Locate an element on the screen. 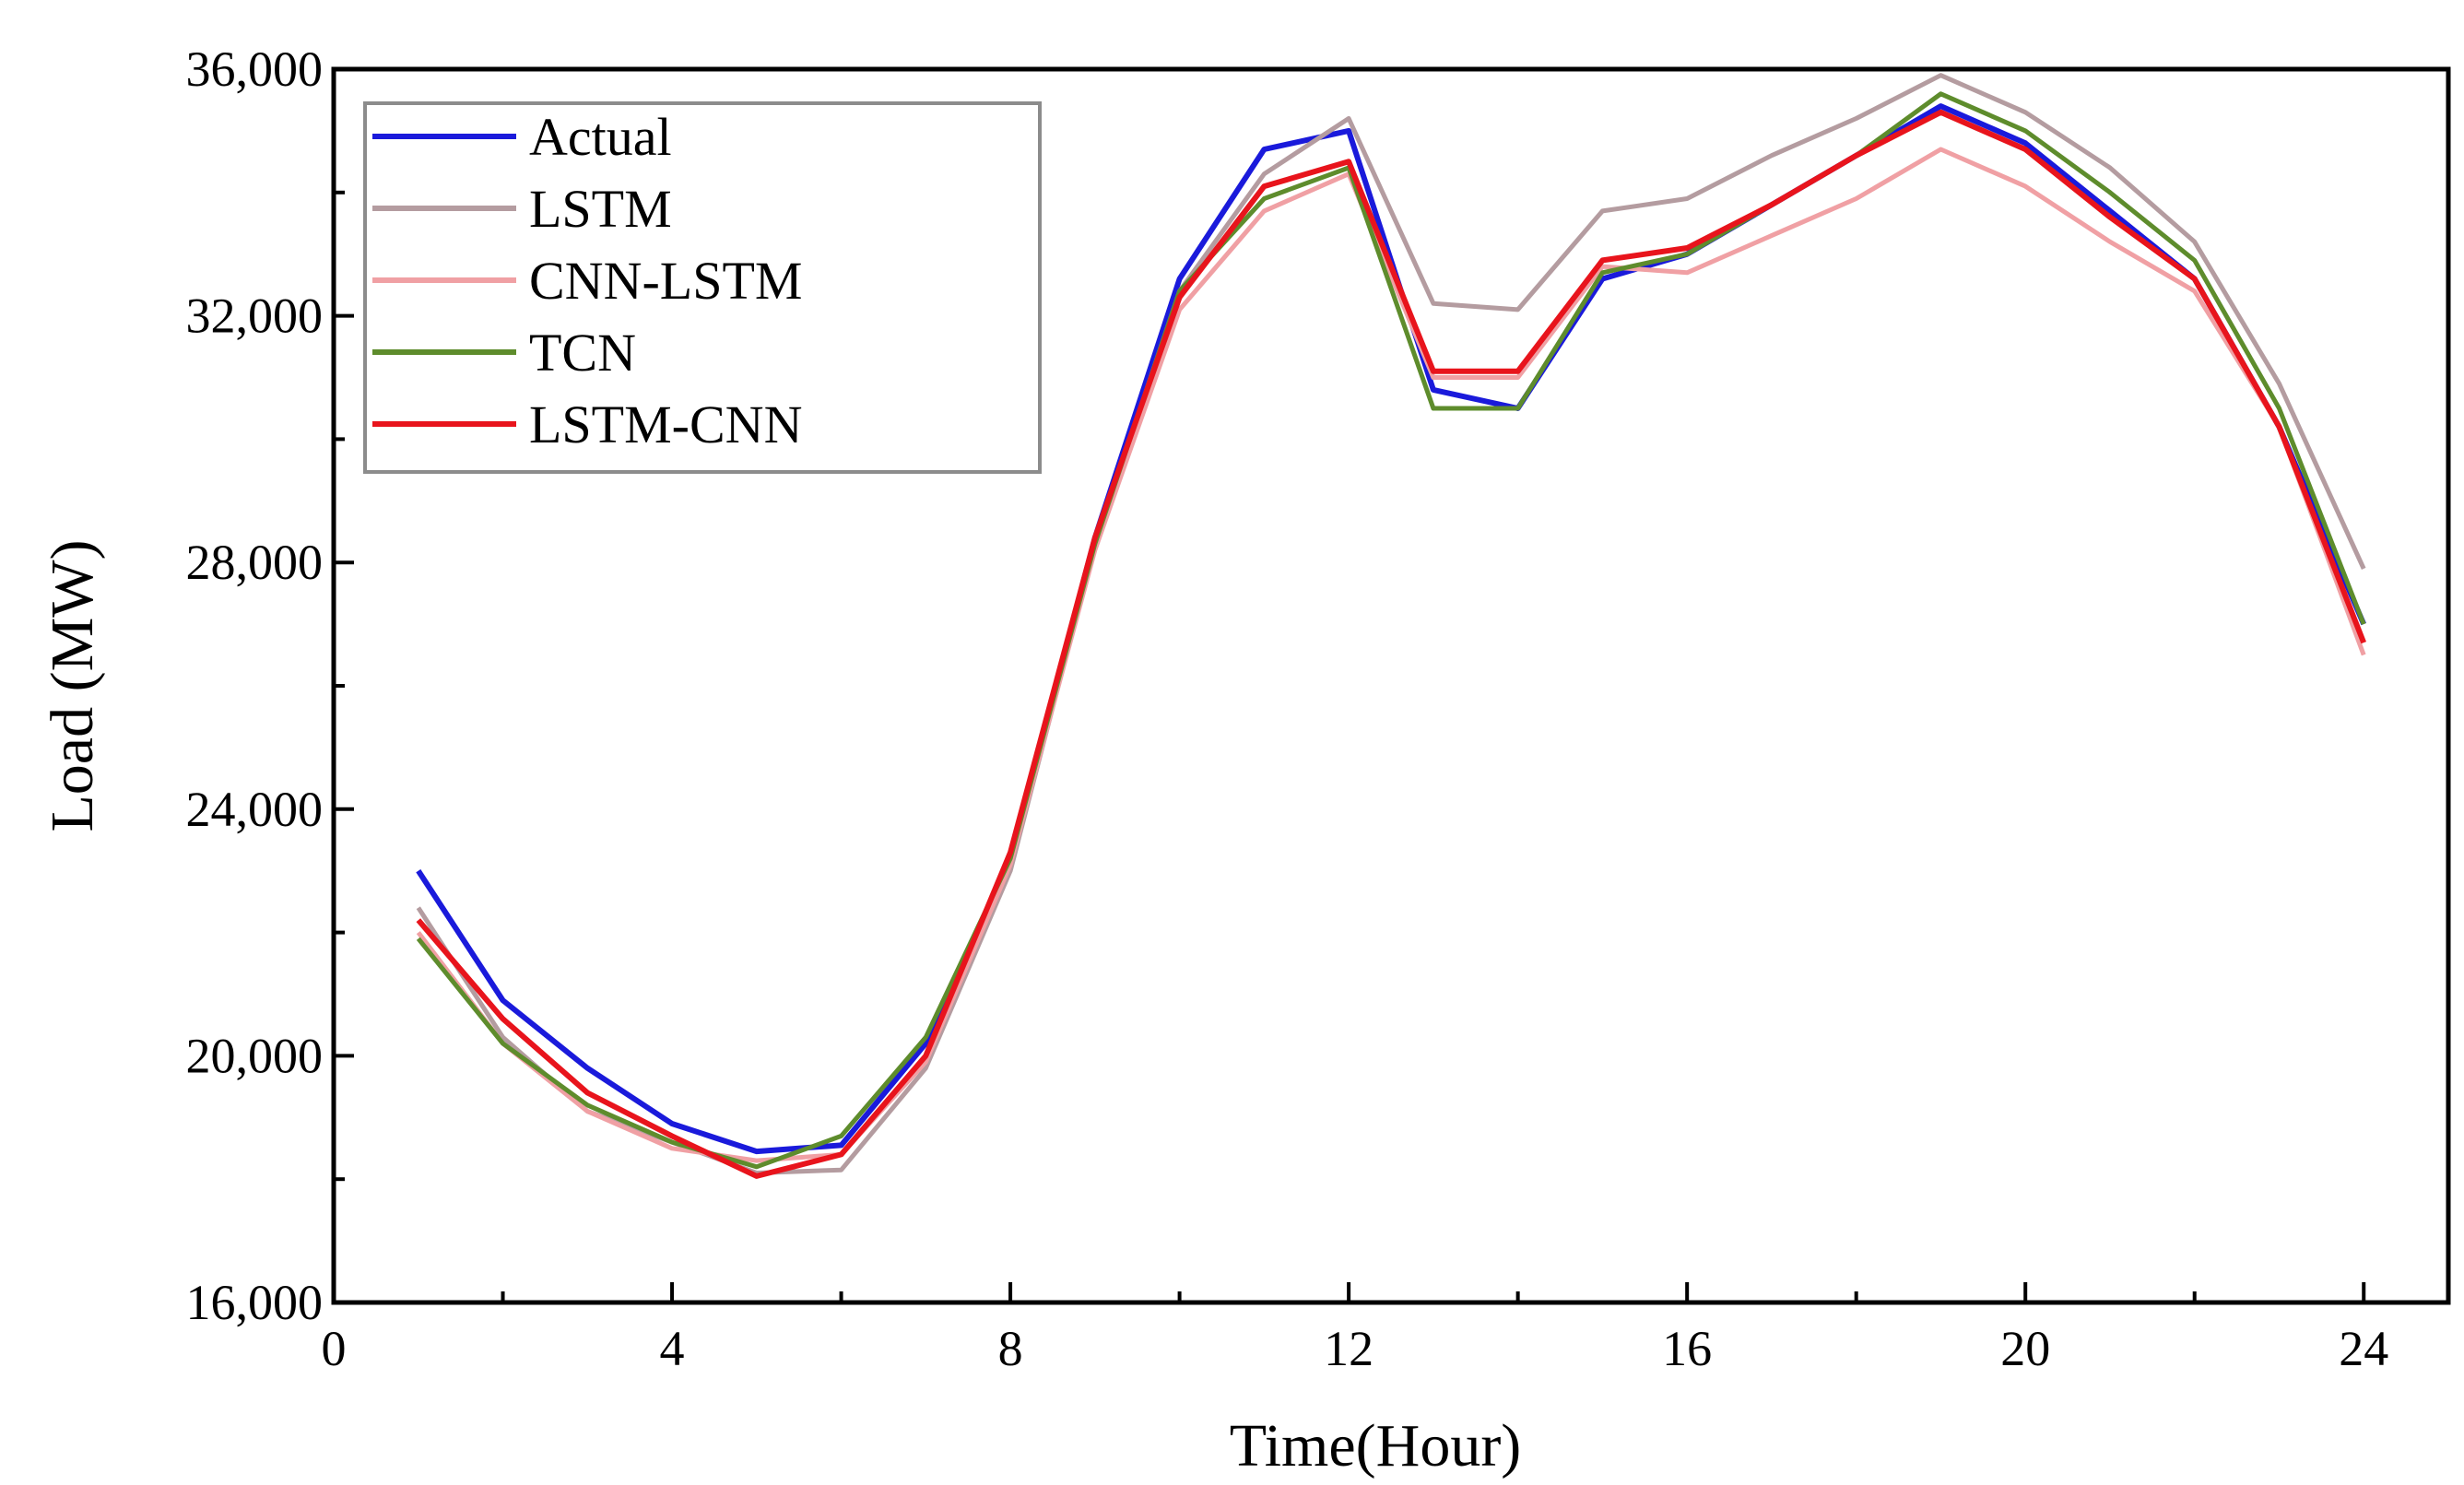 This screenshot has height=1485, width=2464. y-tick-label: 24,000 is located at coordinates (255, 809).